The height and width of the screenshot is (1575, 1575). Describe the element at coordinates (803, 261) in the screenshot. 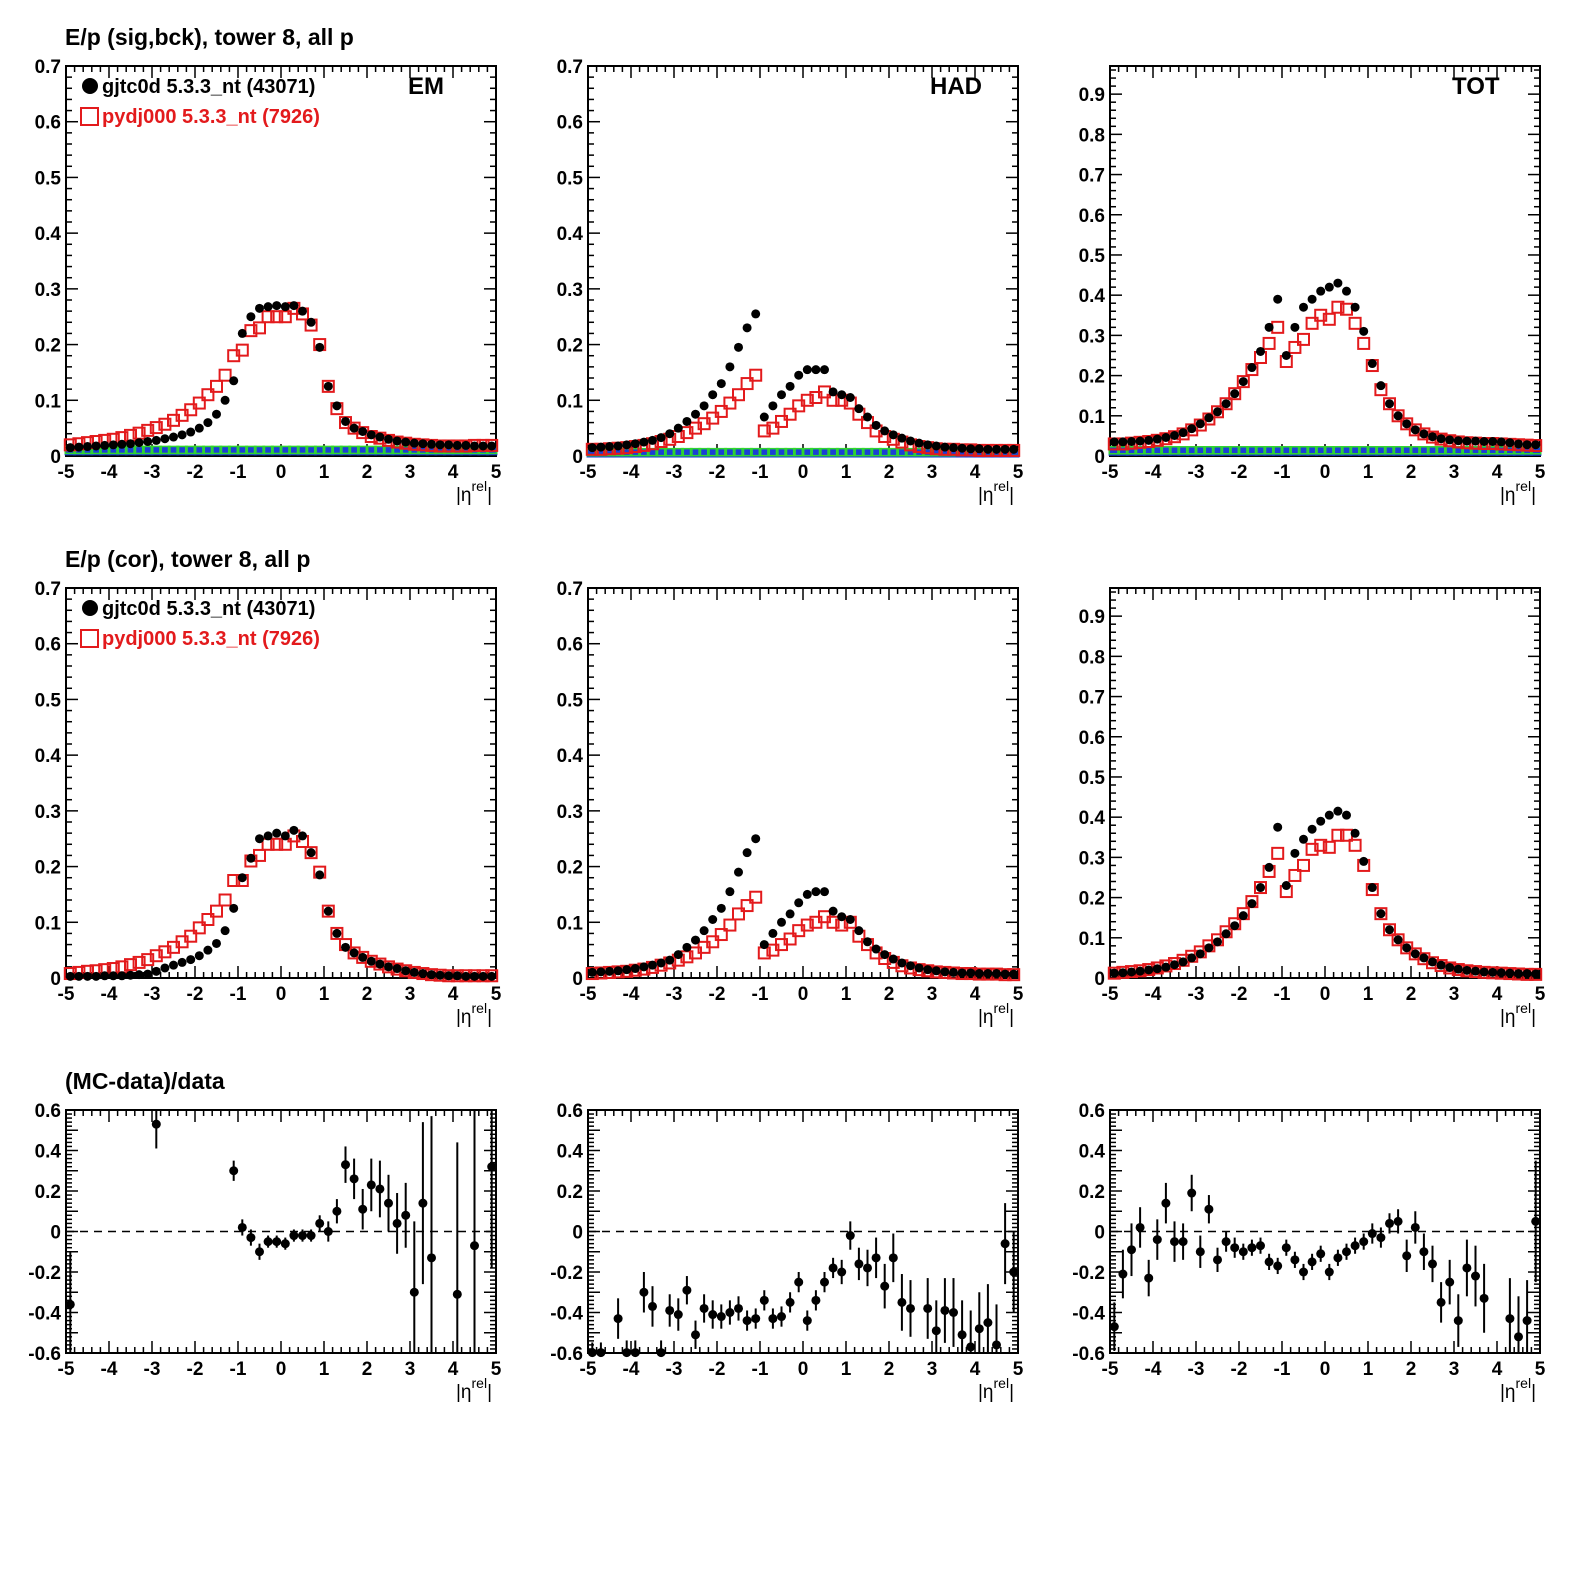

I see `plot-frame` at that location.